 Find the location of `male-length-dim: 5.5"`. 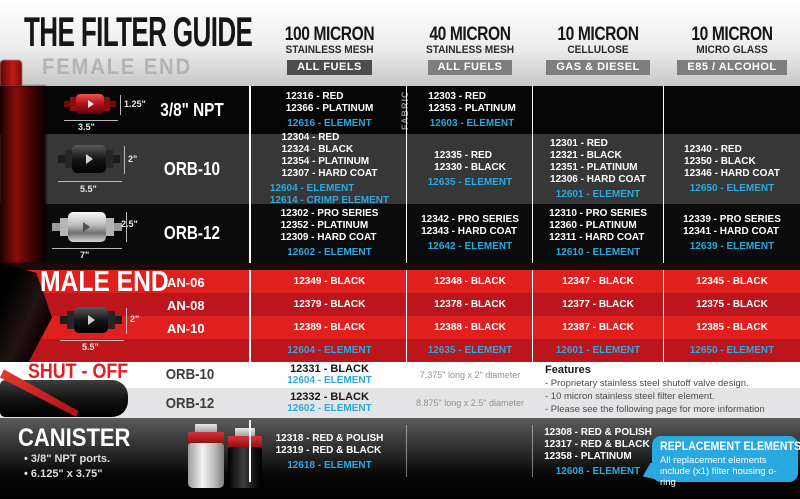

male-length-dim: 5.5" is located at coordinates (90, 347).